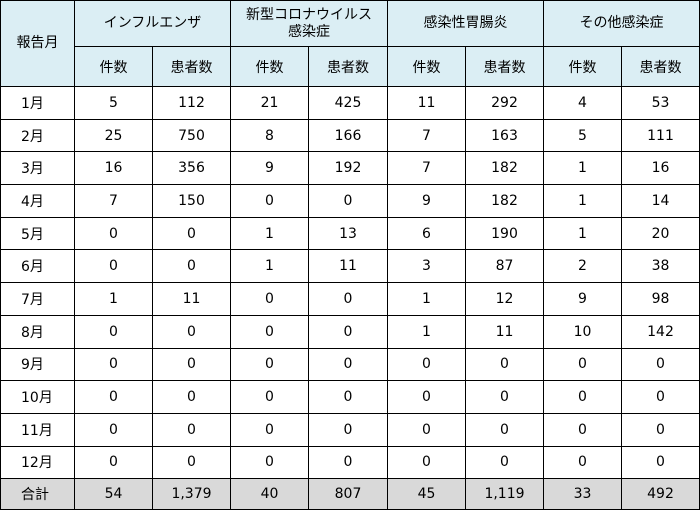  I want to click on data-row: 6月 0 0 1 11 3 87 2 38, so click(350, 266).